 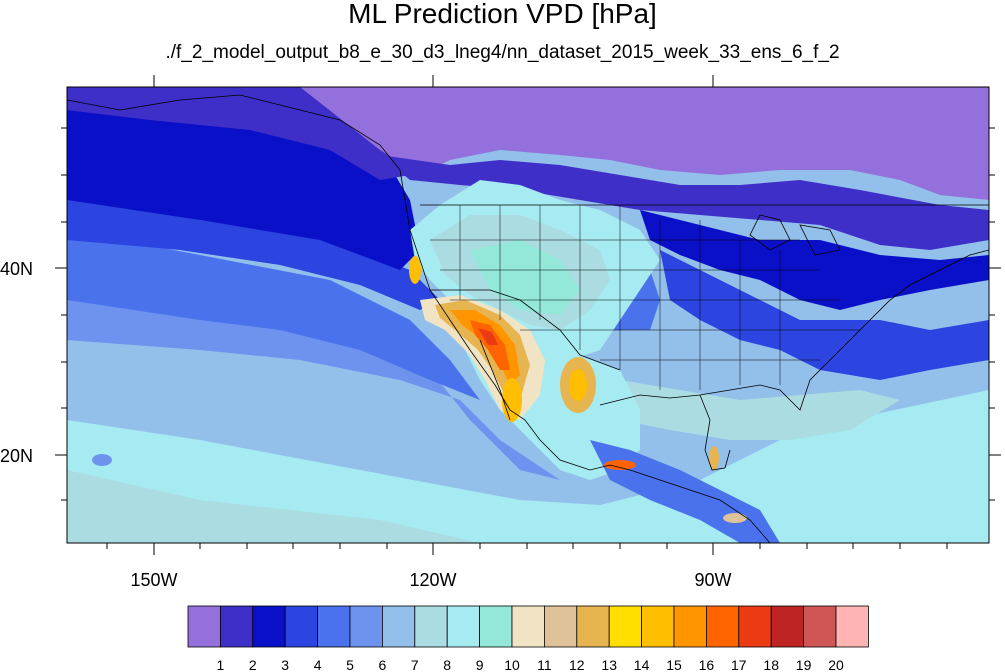 I want to click on hot-zone-darkred, so click(x=488, y=336).